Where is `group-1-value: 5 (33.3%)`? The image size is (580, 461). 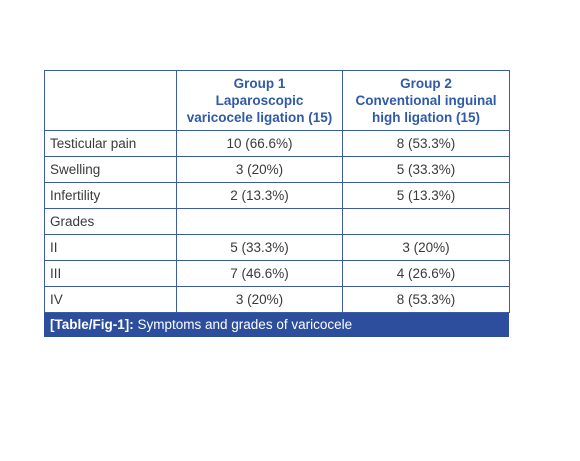 group-1-value: 5 (33.3%) is located at coordinates (259, 247).